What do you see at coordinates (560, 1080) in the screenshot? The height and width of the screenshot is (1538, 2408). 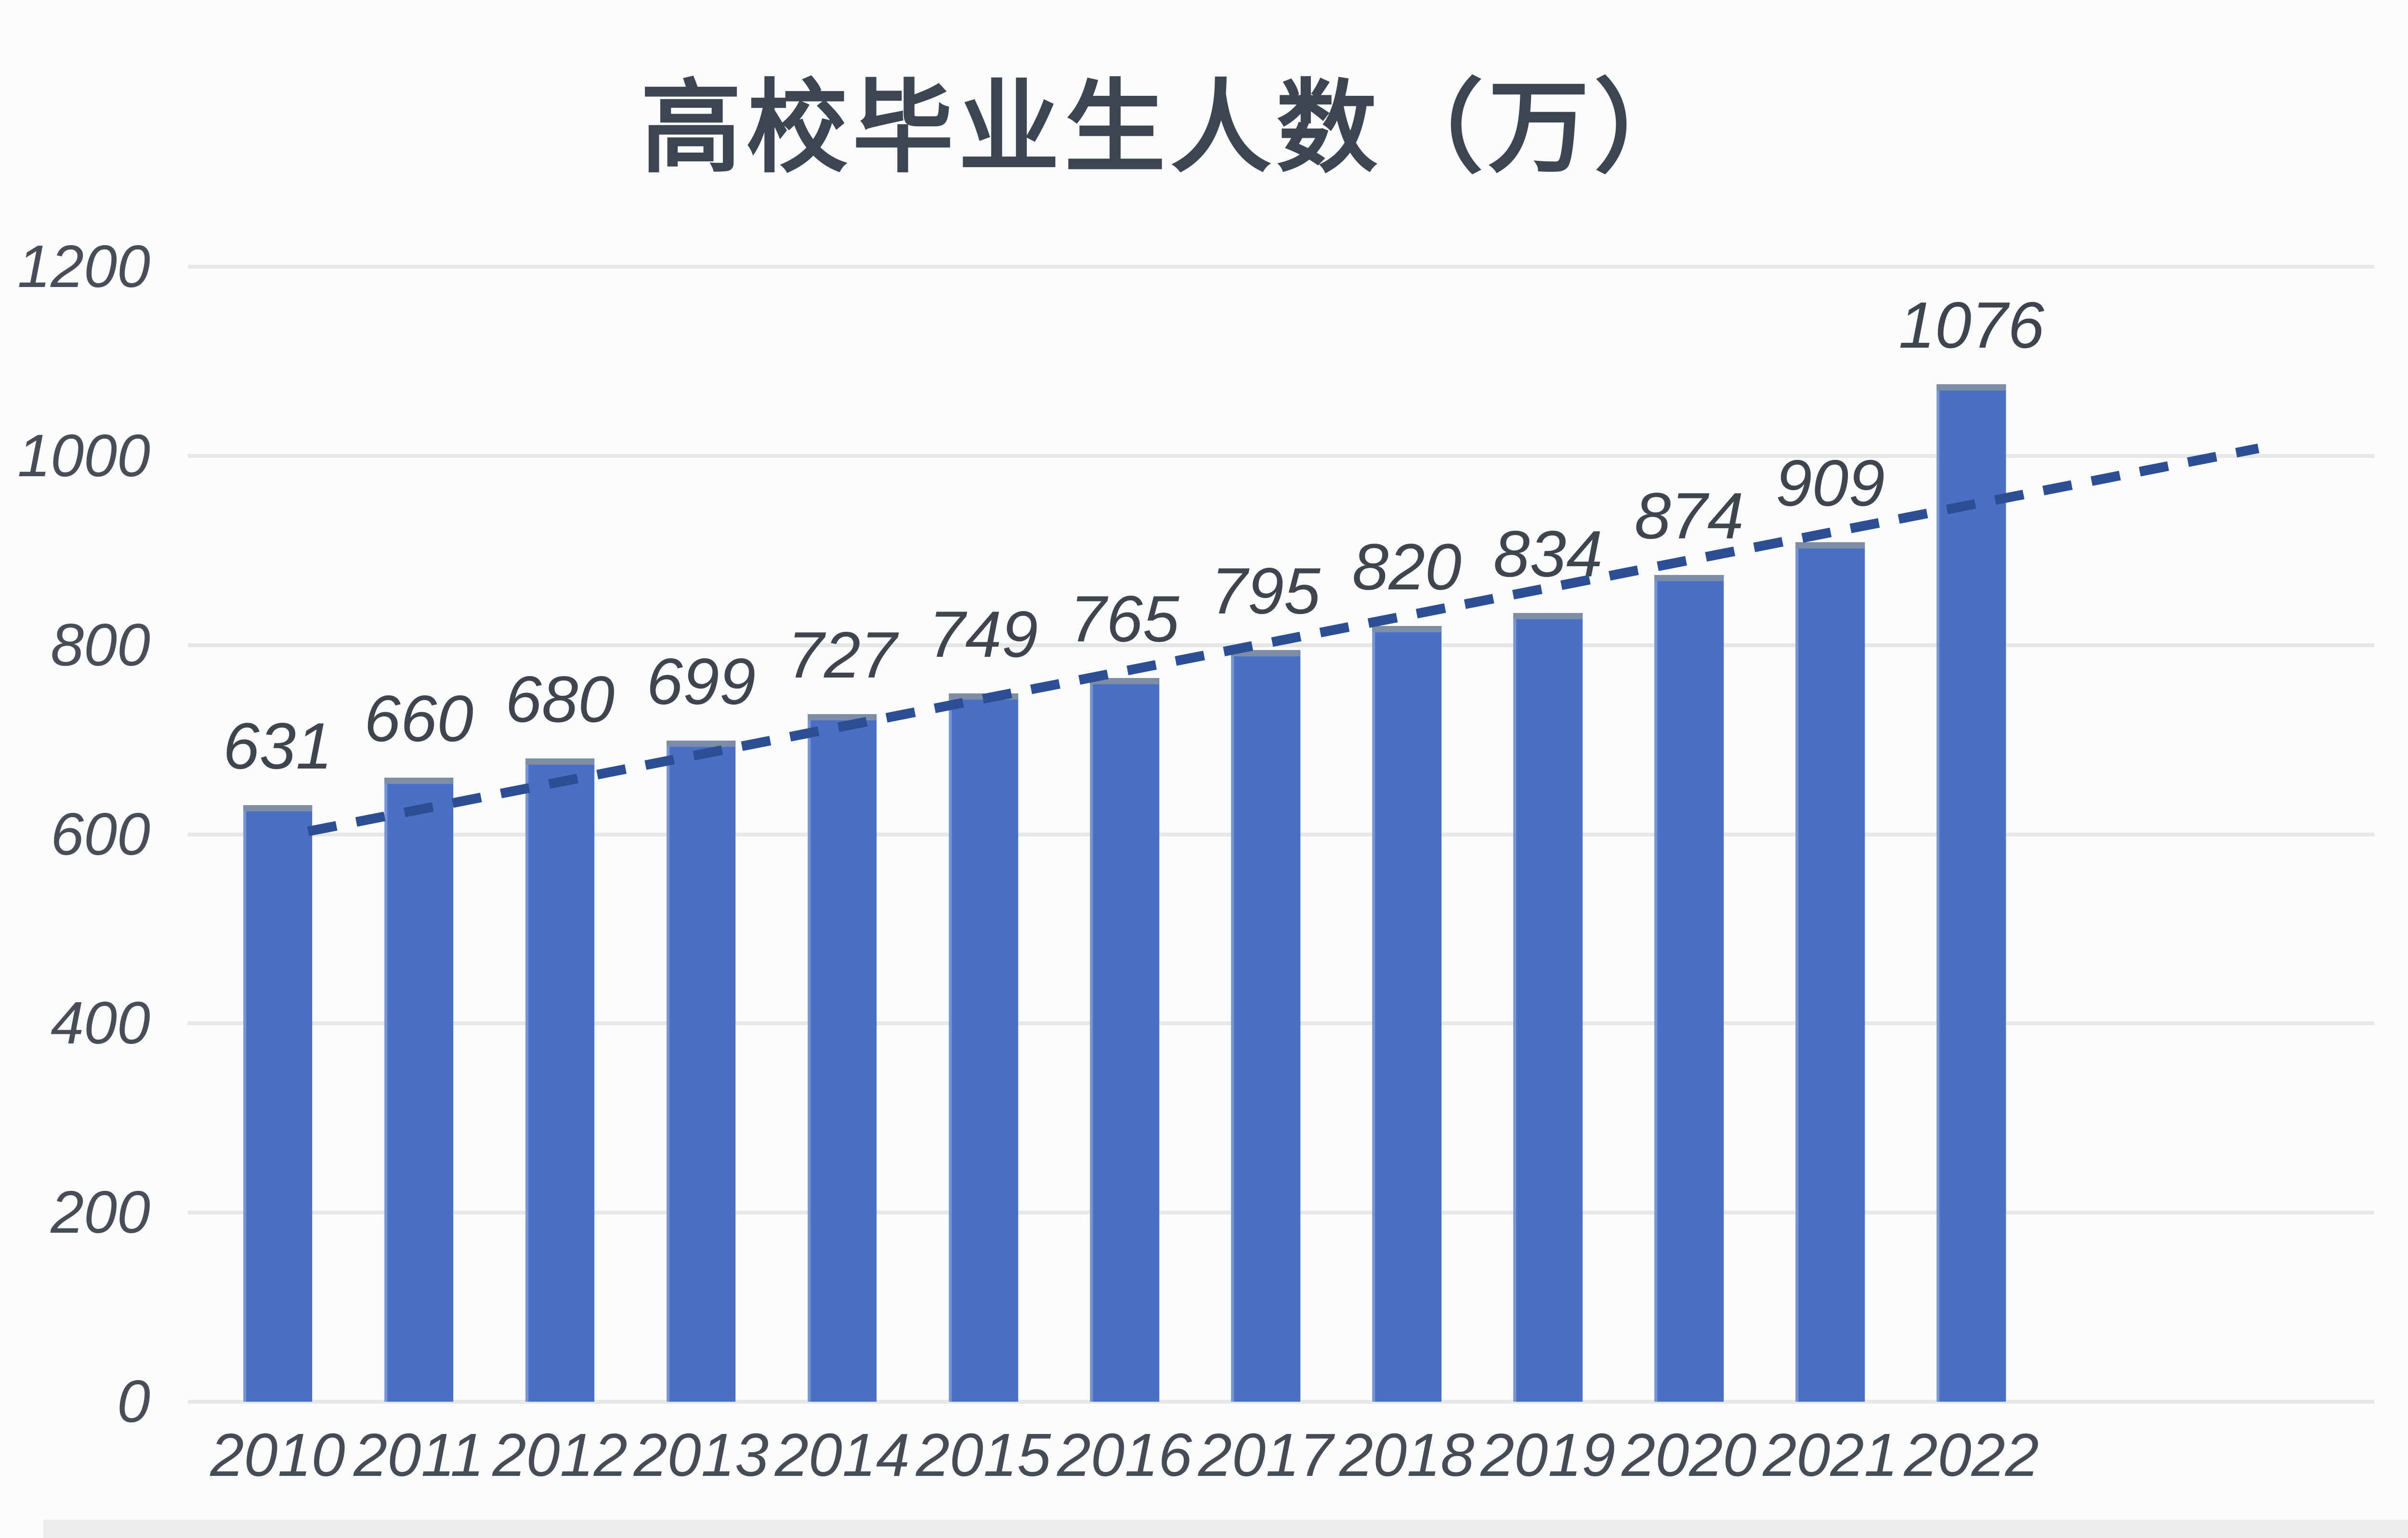 I see `bar-2012` at bounding box center [560, 1080].